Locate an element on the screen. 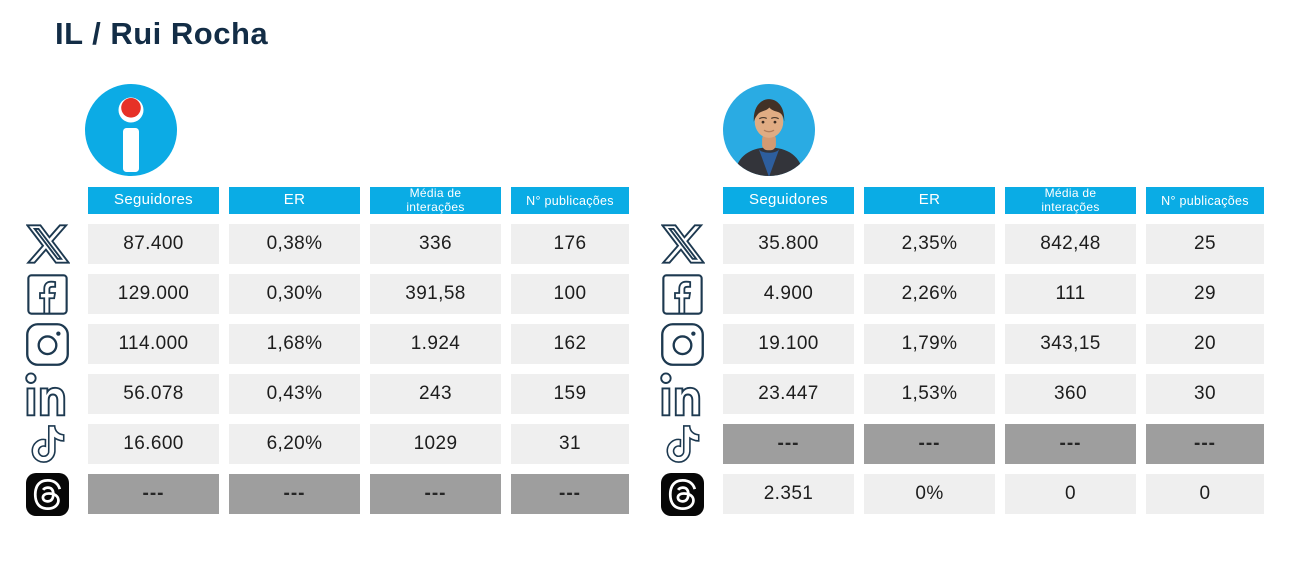 This screenshot has height=577, width=1299. cell-rui-rocha-linkedin-n-publicacoes: 30 is located at coordinates (1205, 394).